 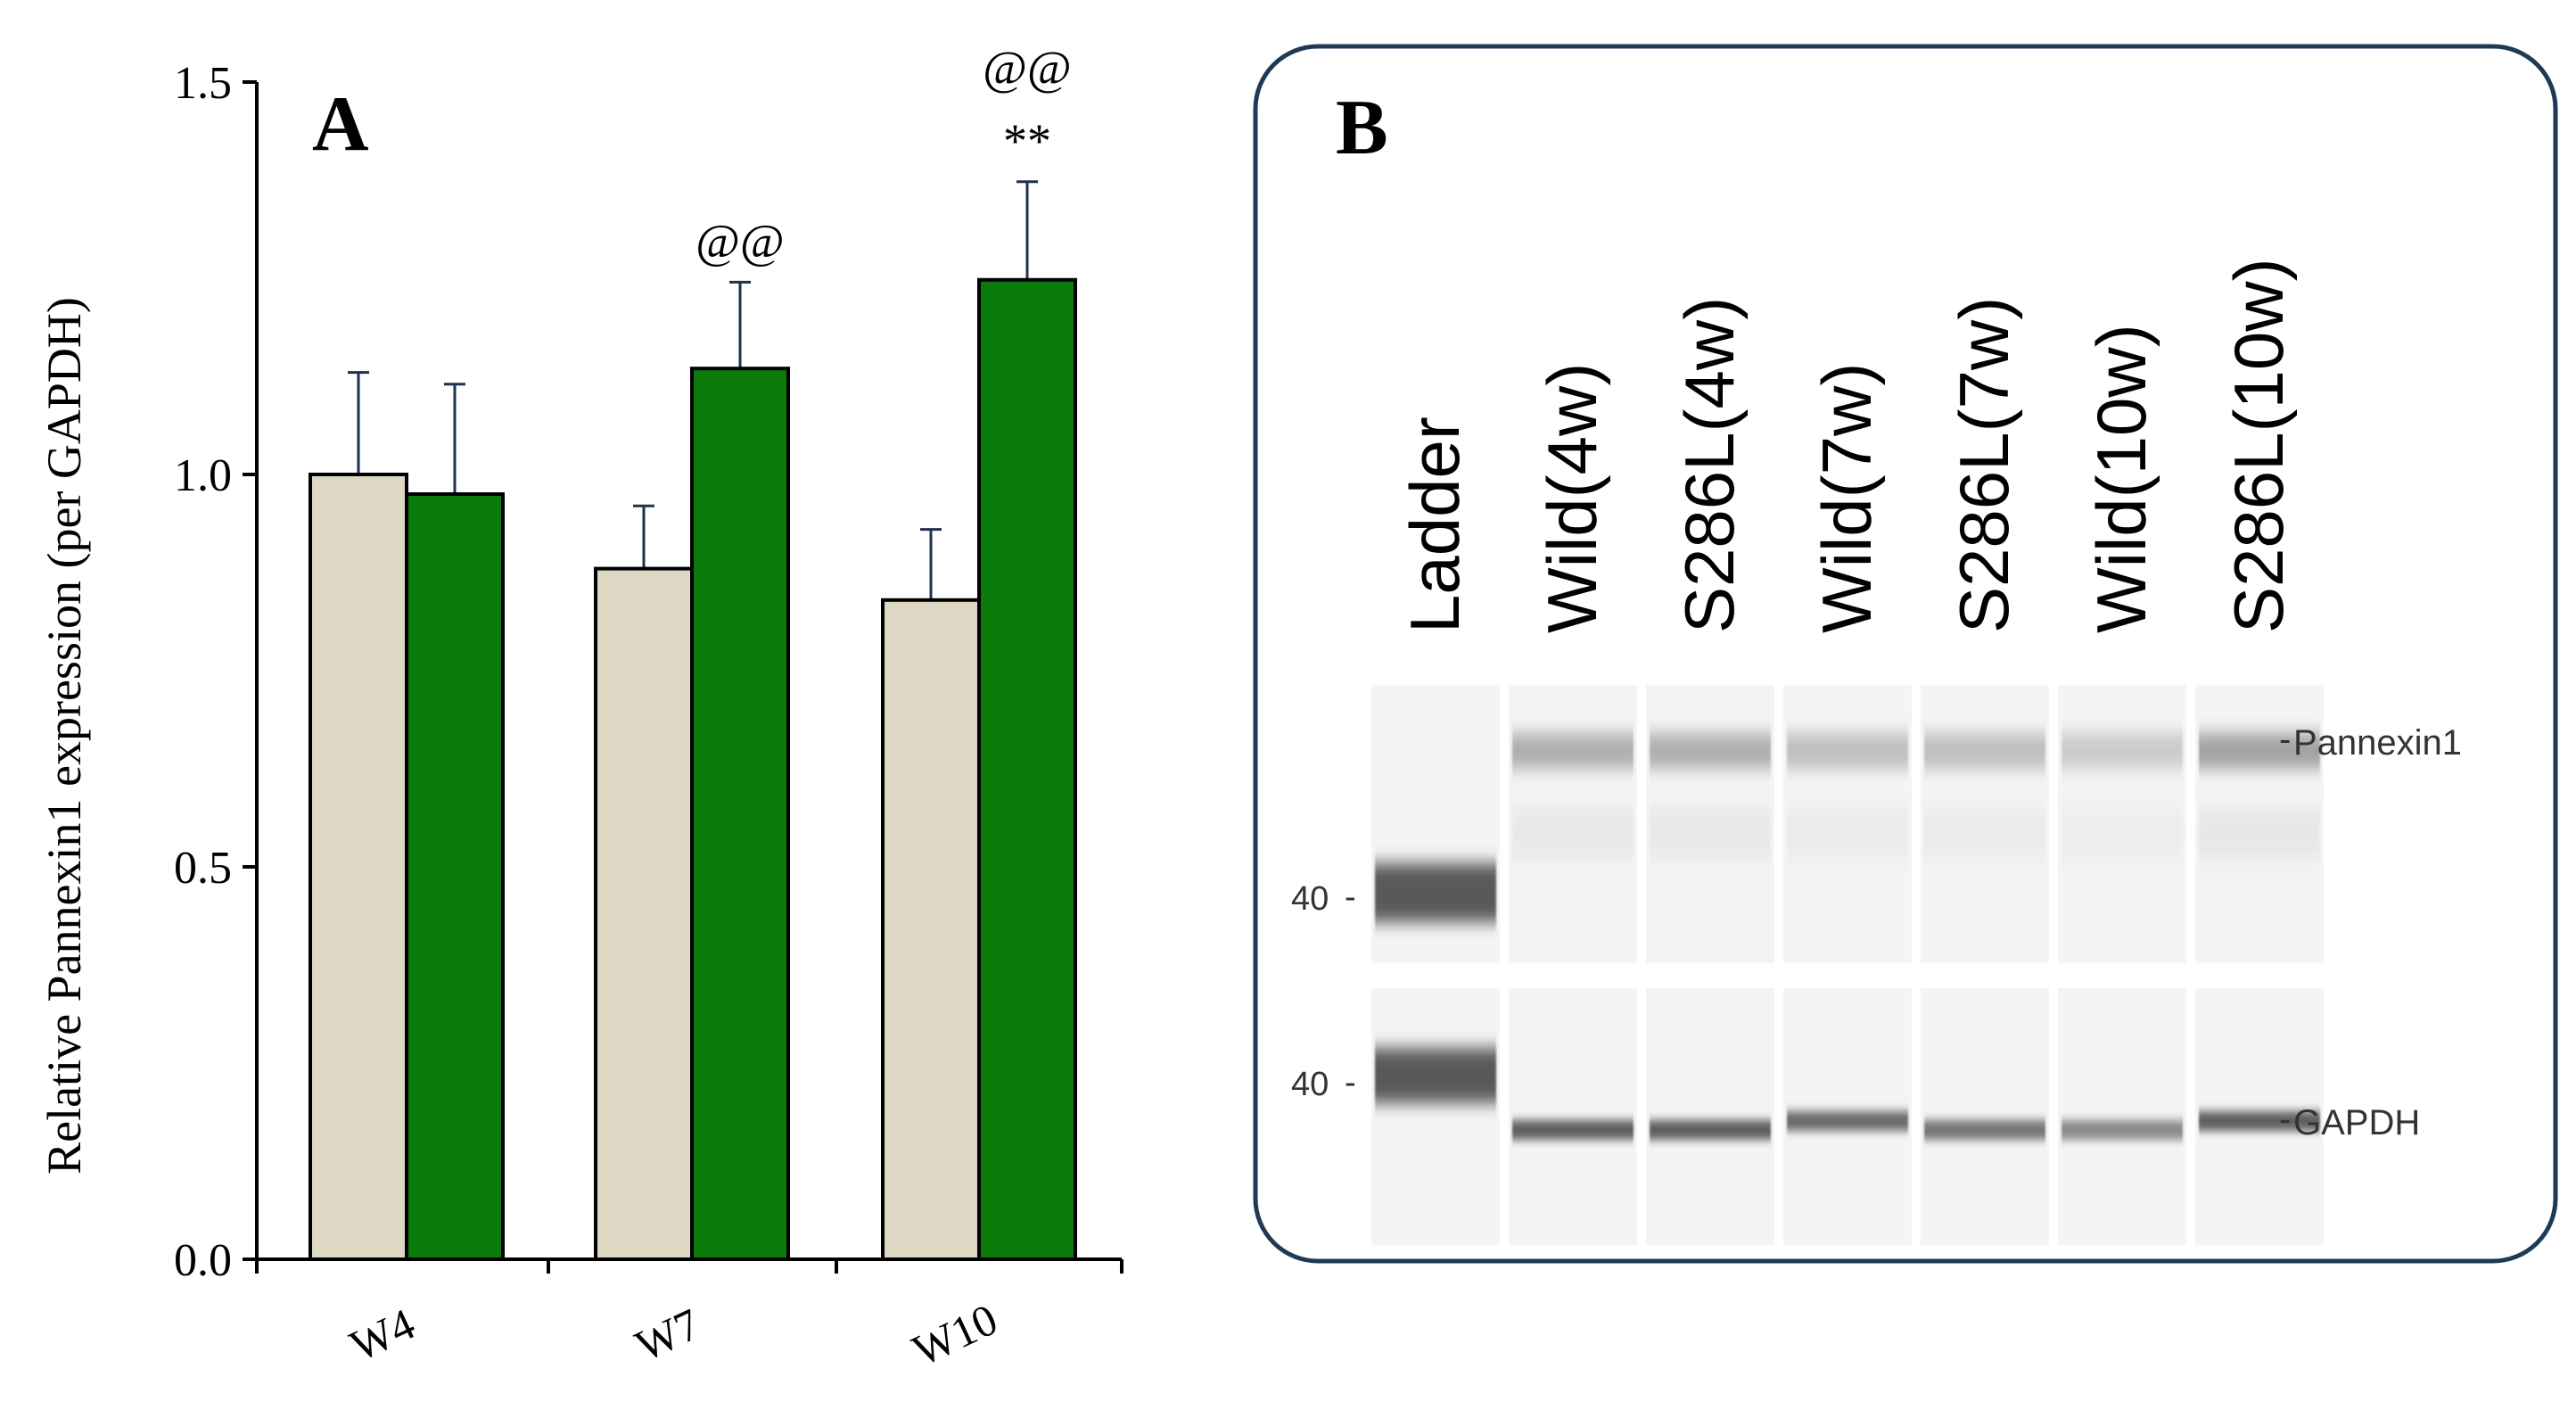 What do you see at coordinates (2285, 739) in the screenshot?
I see `pannexin1-dash: -` at bounding box center [2285, 739].